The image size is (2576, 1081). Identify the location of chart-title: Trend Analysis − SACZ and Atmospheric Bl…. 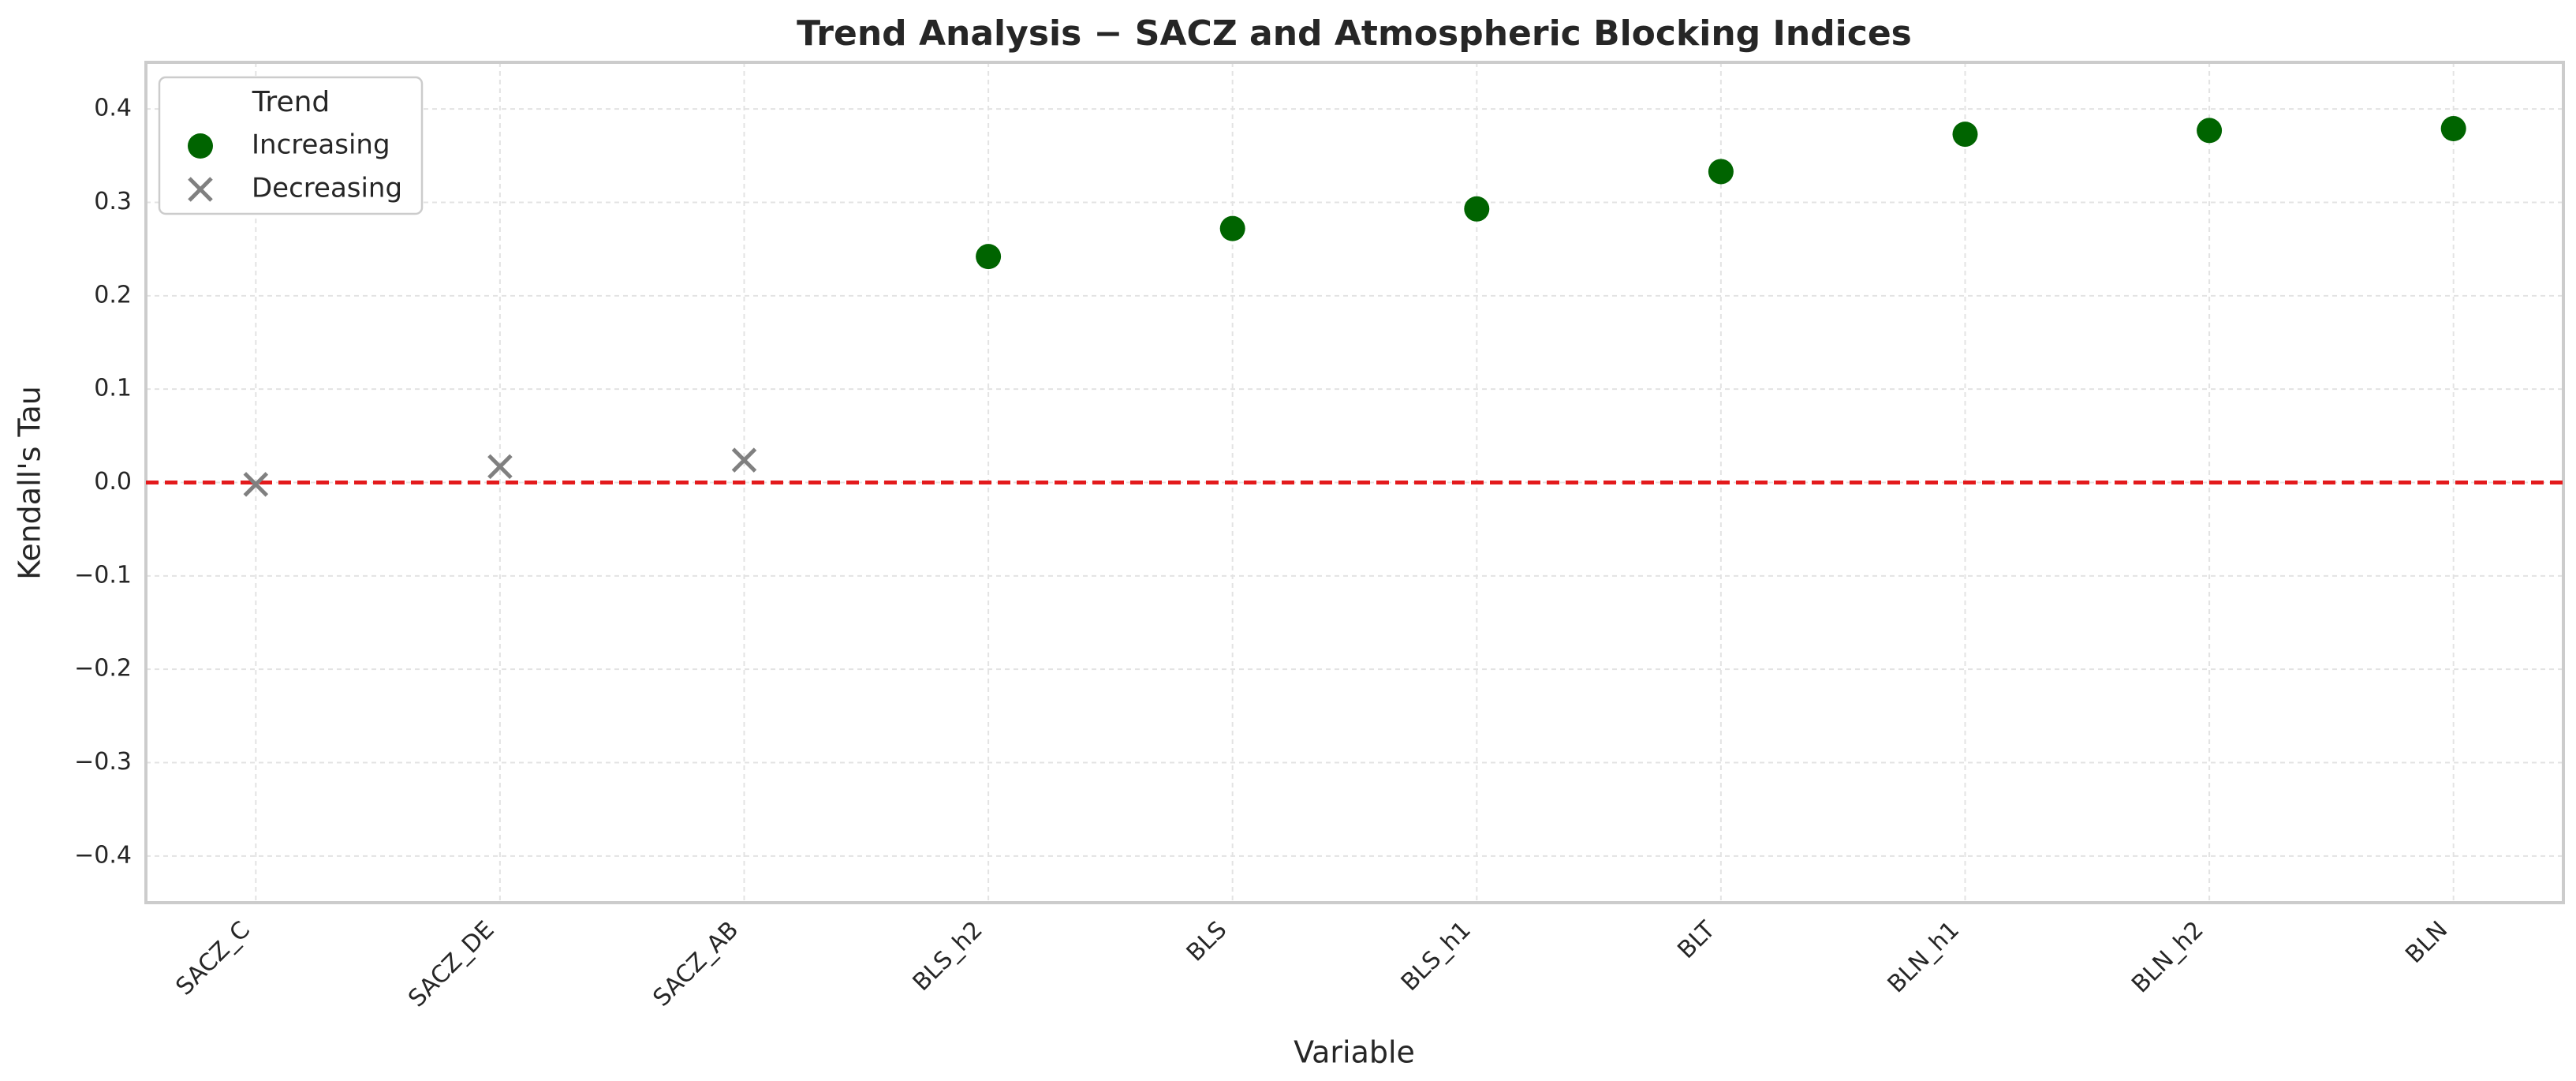
(1354, 33).